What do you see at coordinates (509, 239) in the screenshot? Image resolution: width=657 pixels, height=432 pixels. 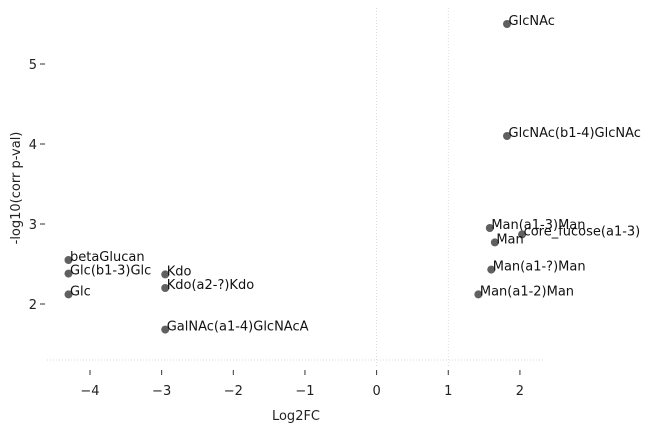 I see `point-label: Man` at bounding box center [509, 239].